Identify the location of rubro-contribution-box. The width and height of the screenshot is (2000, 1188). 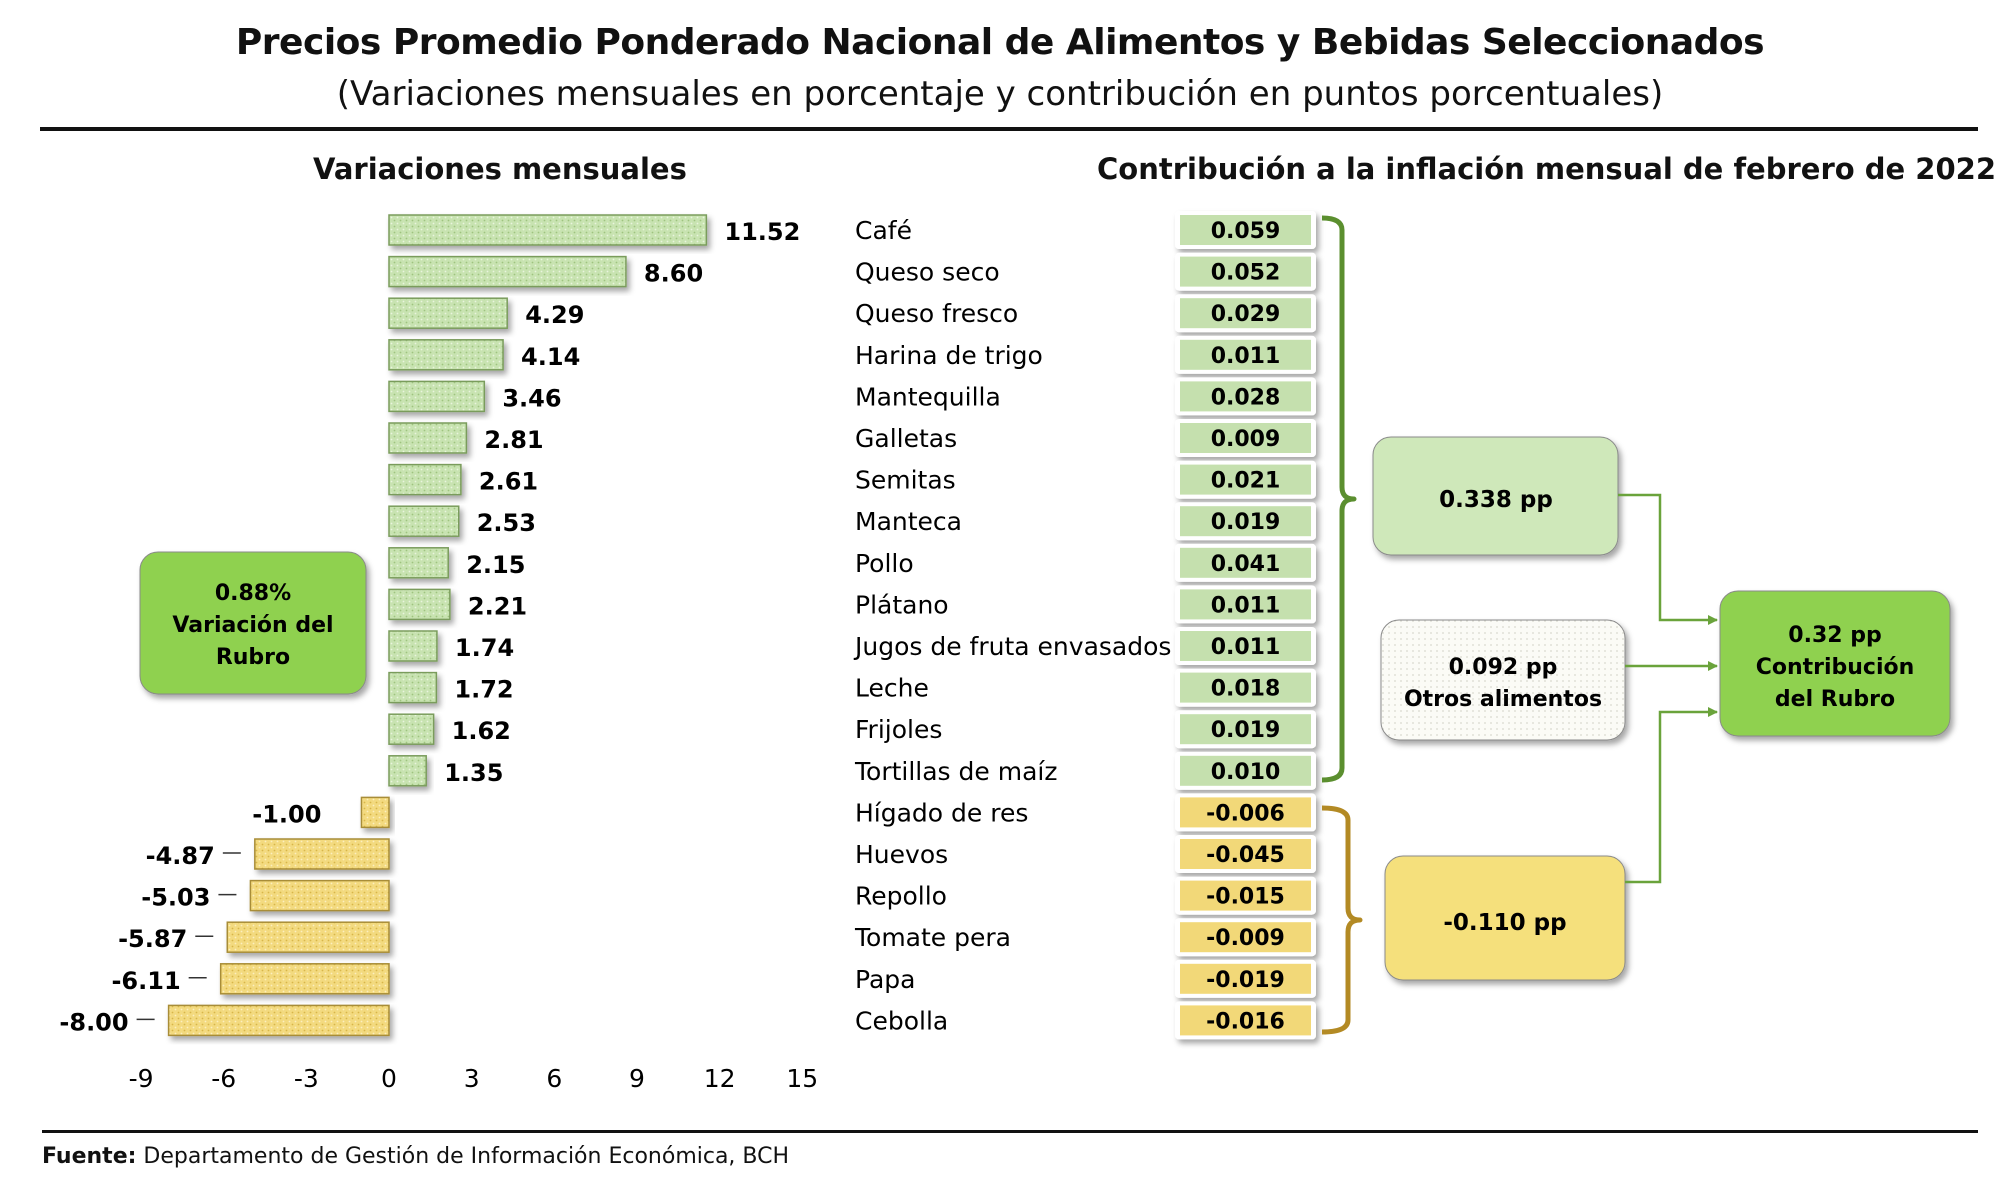
(1835, 663).